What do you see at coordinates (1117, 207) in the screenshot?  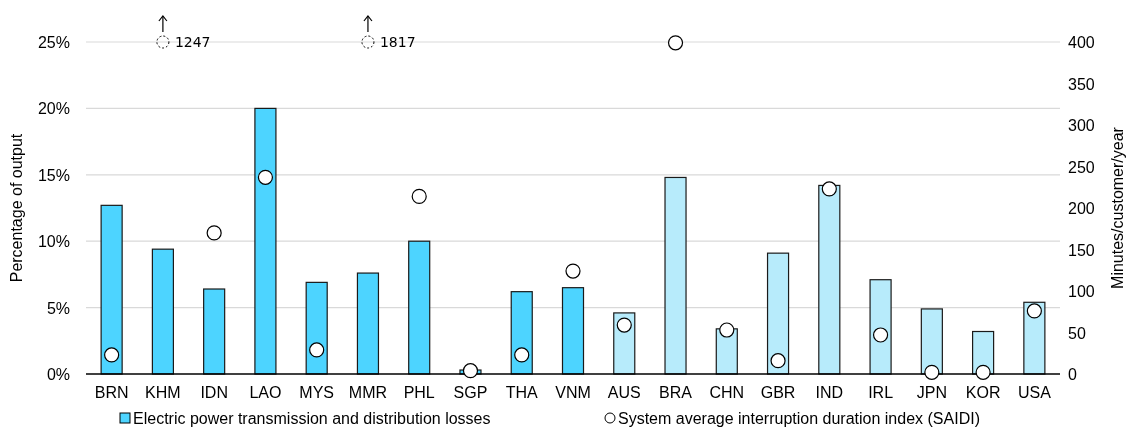 I see `y2-axis-title: Minutes/customer/year` at bounding box center [1117, 207].